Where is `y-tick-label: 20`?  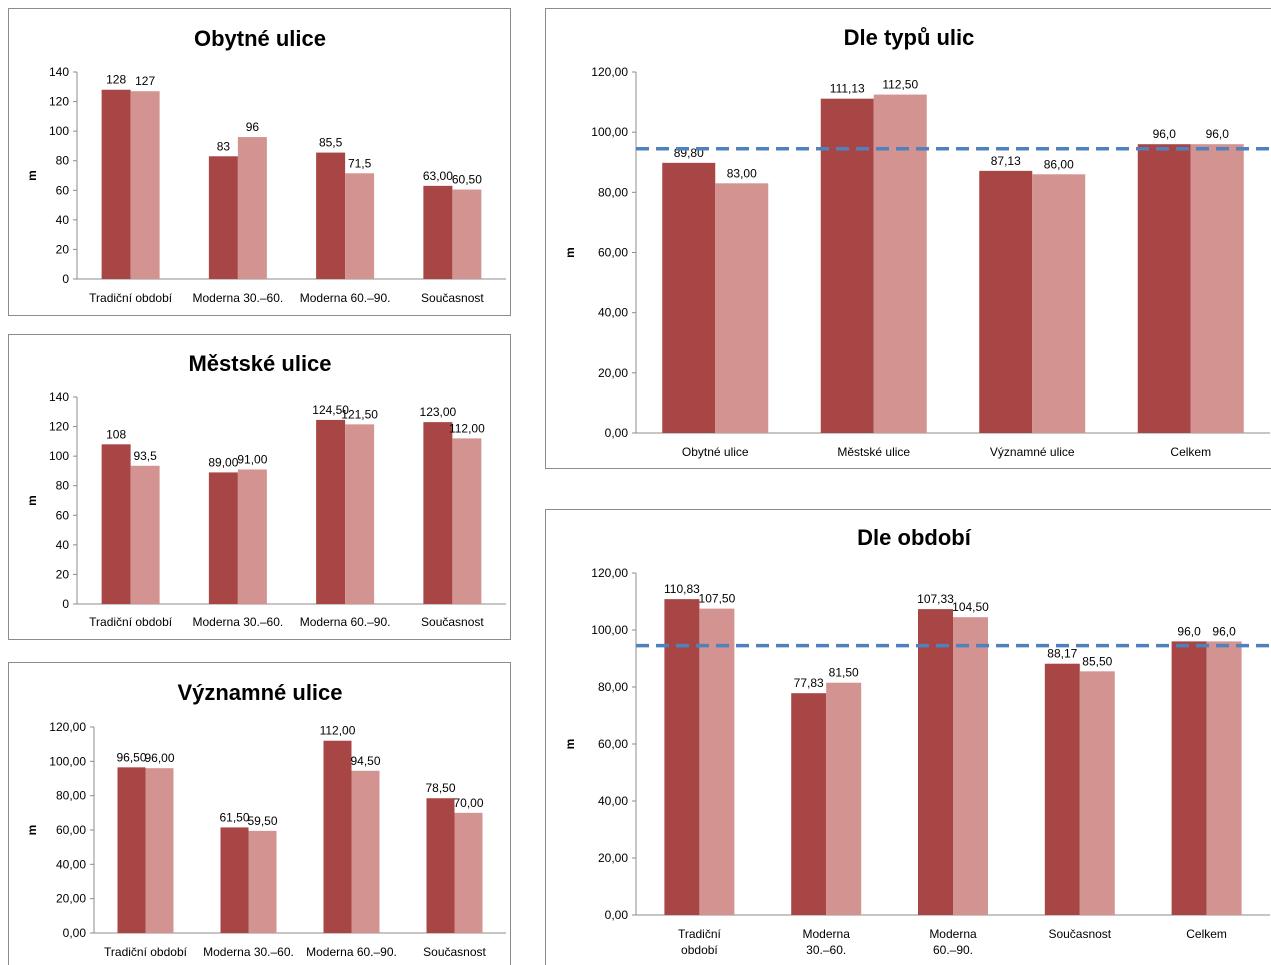 y-tick-label: 20 is located at coordinates (63, 574).